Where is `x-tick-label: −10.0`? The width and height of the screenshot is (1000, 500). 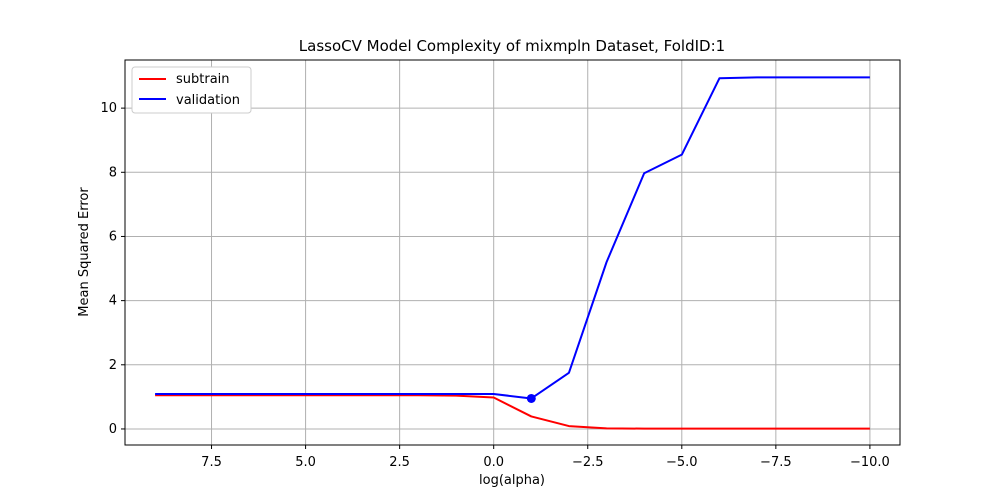
x-tick-label: −10.0 is located at coordinates (870, 462).